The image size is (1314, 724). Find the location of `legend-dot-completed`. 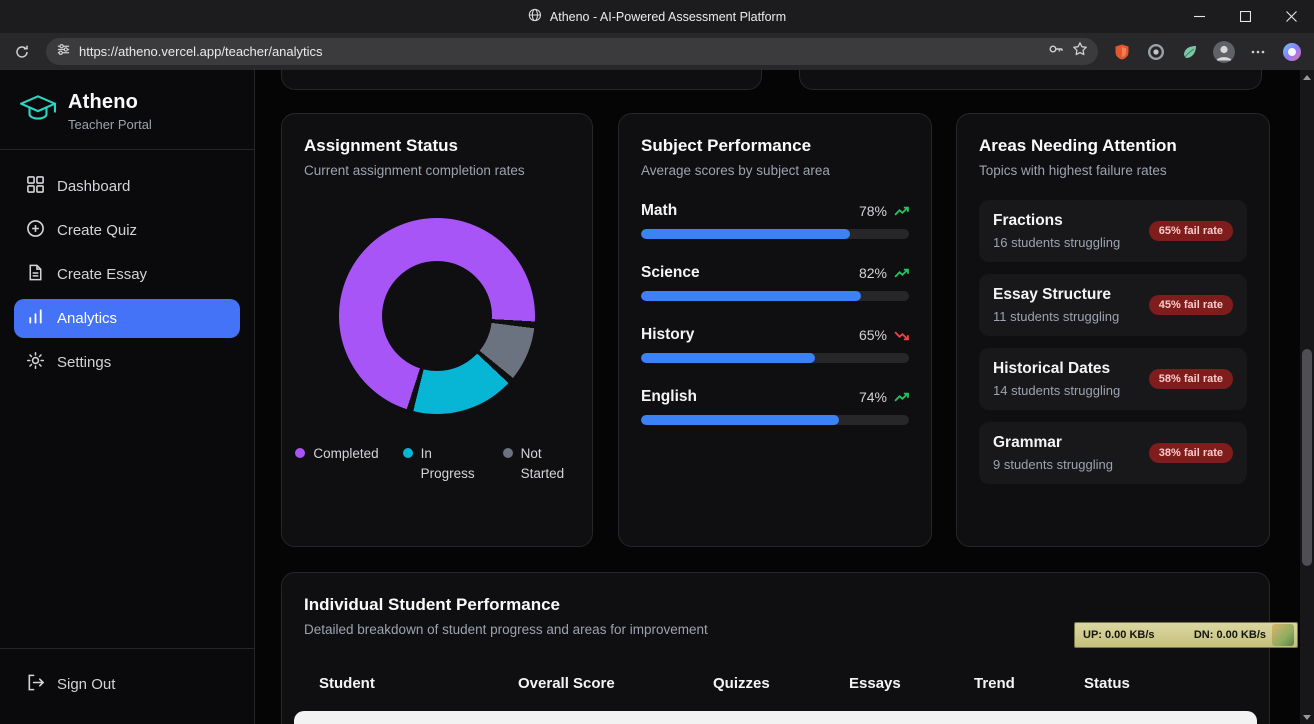

legend-dot-completed is located at coordinates (300, 453).